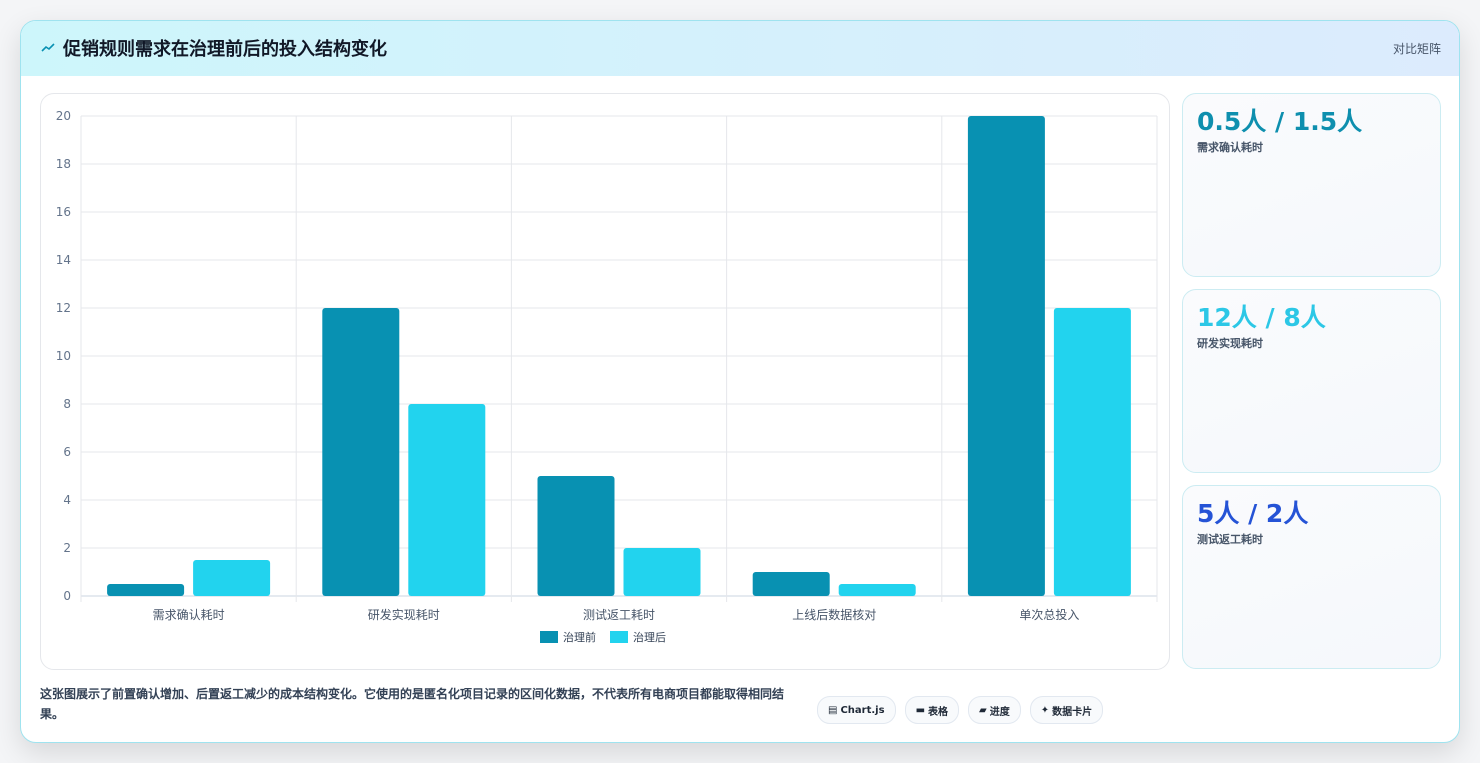 This screenshot has width=1480, height=763. What do you see at coordinates (67, 500) in the screenshot?
I see `y-tick-label: 4` at bounding box center [67, 500].